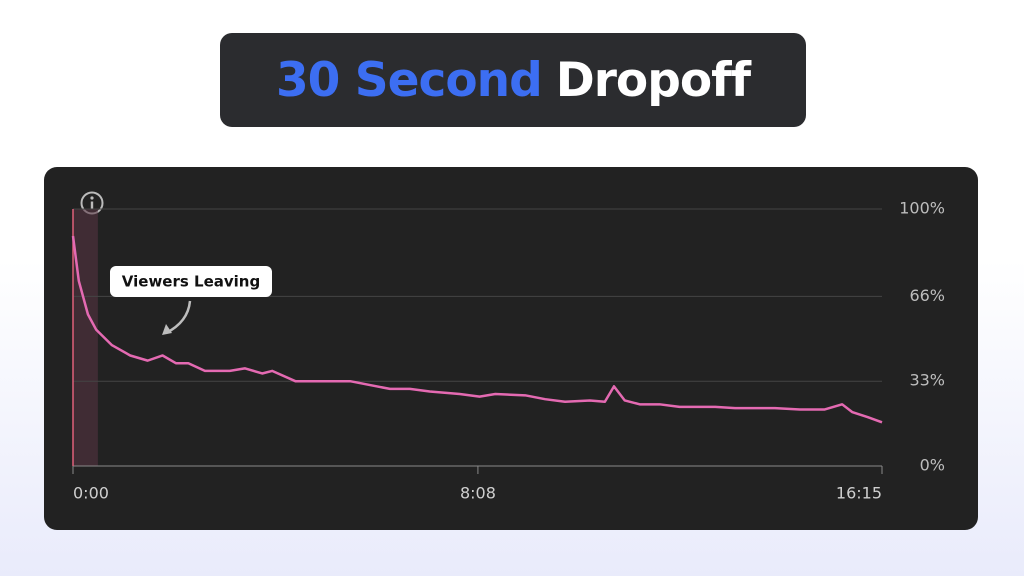 The width and height of the screenshot is (1024, 576). Describe the element at coordinates (927, 380) in the screenshot. I see `y-tick-label: 33%` at that location.